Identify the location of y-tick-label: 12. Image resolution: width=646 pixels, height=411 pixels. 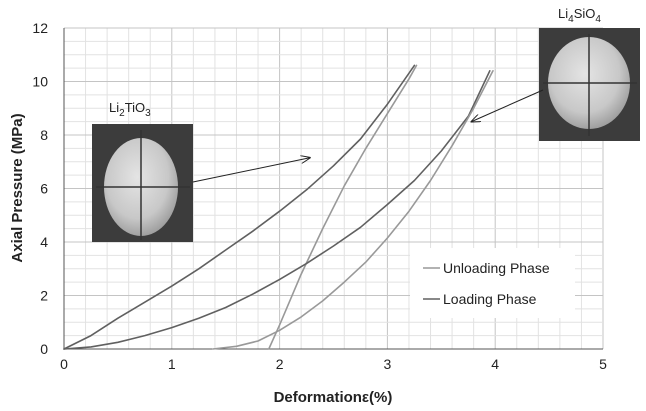
(40, 28).